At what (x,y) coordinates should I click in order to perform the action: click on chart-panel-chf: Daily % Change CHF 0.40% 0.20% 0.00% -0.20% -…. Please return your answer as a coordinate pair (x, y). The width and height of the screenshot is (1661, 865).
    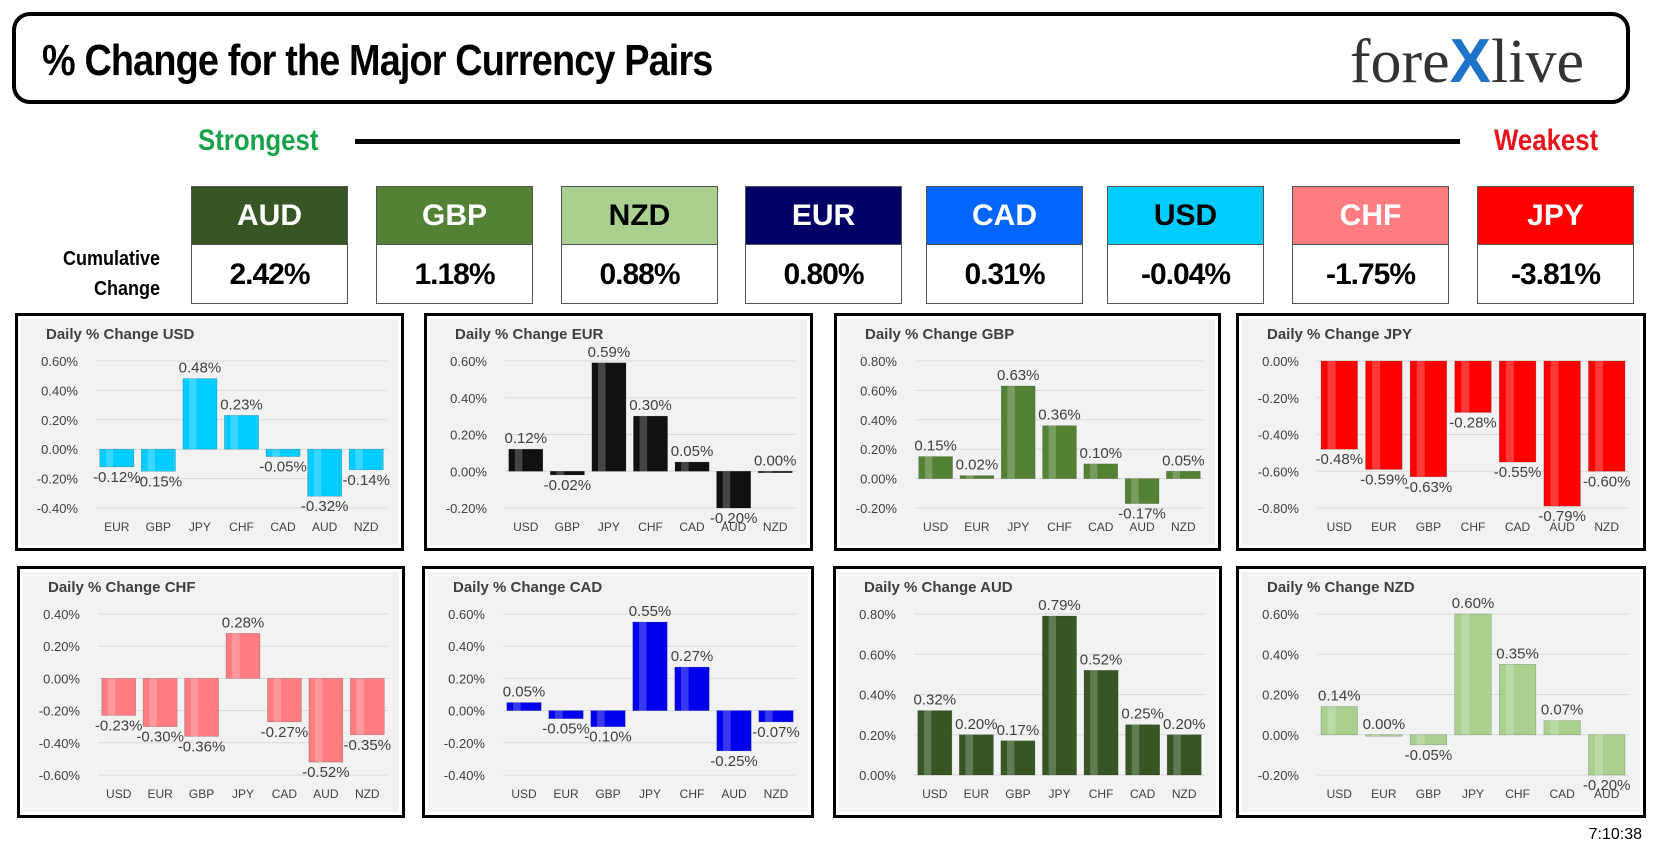
    Looking at the image, I should click on (211, 692).